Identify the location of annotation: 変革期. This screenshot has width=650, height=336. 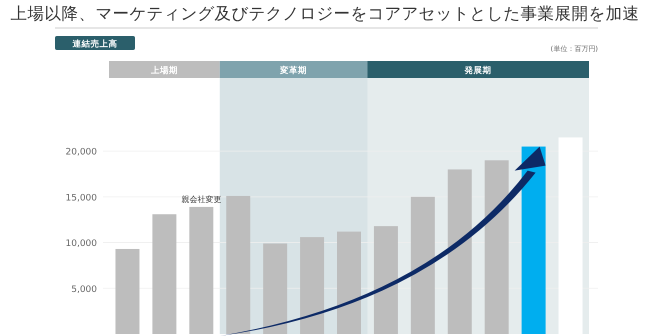
(294, 71).